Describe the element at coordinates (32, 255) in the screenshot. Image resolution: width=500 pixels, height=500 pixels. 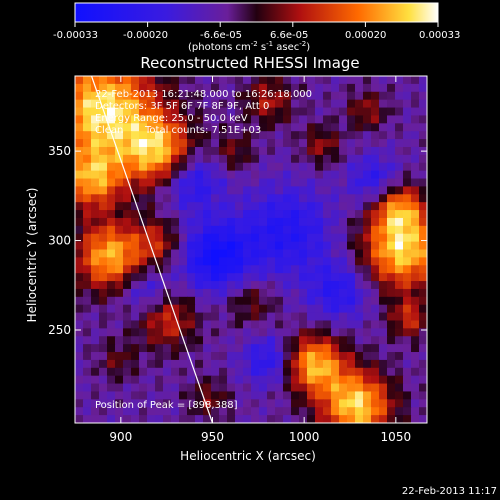
I see `y-axis-label: Heliocentric Y (arcsec)` at that location.